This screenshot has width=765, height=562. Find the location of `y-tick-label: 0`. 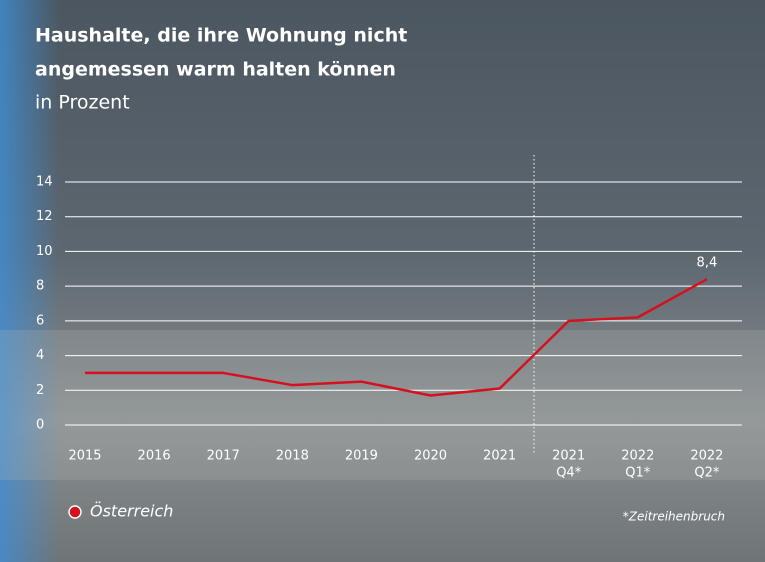

y-tick-label: 0 is located at coordinates (40, 425).